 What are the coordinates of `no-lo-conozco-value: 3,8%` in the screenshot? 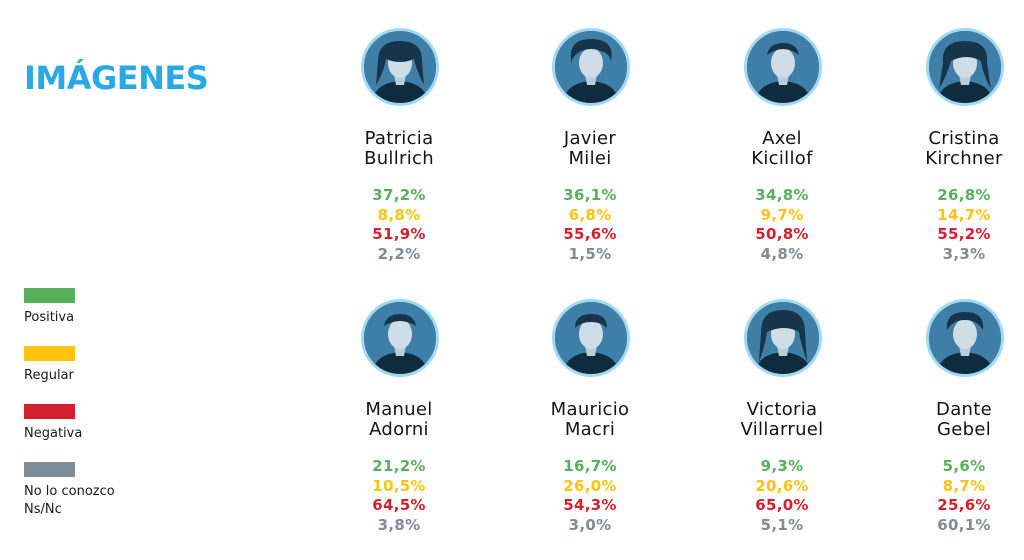 It's located at (399, 524).